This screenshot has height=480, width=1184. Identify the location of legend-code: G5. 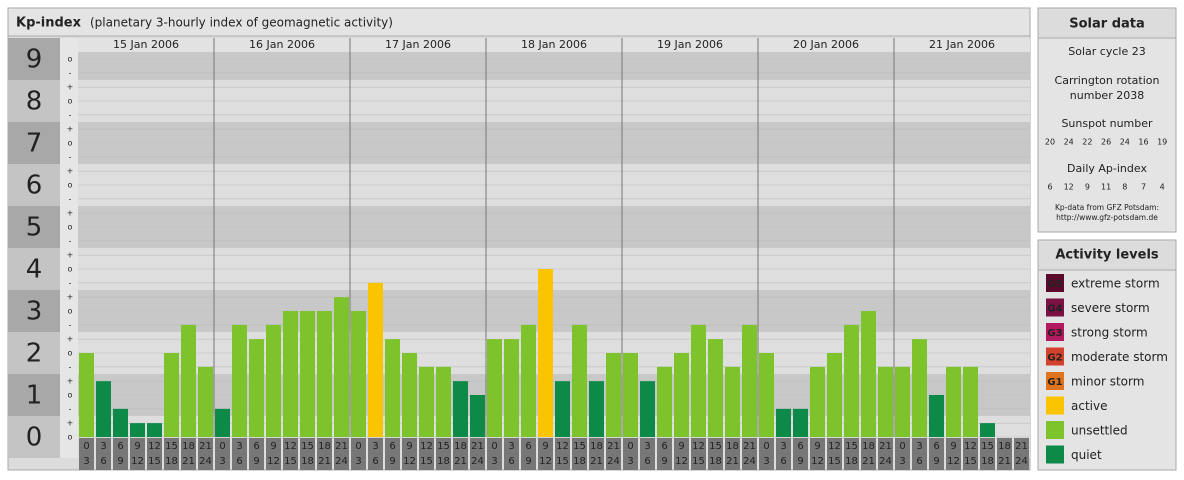
(1054, 284).